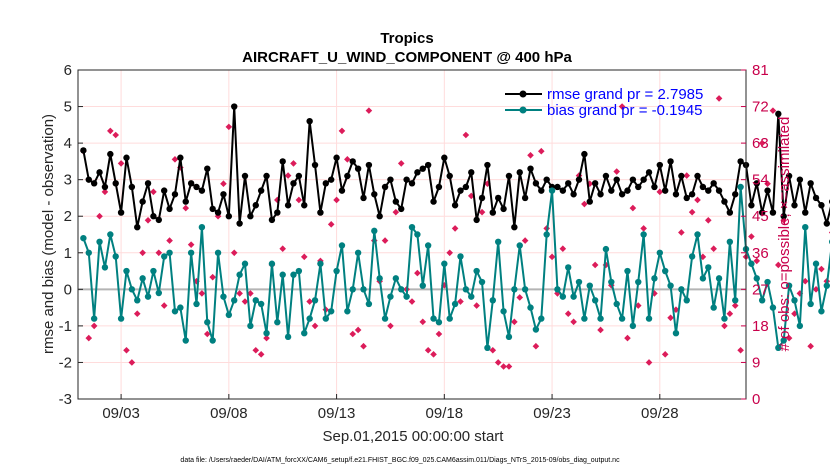  I want to click on y2-tick-label: 18, so click(760, 326).